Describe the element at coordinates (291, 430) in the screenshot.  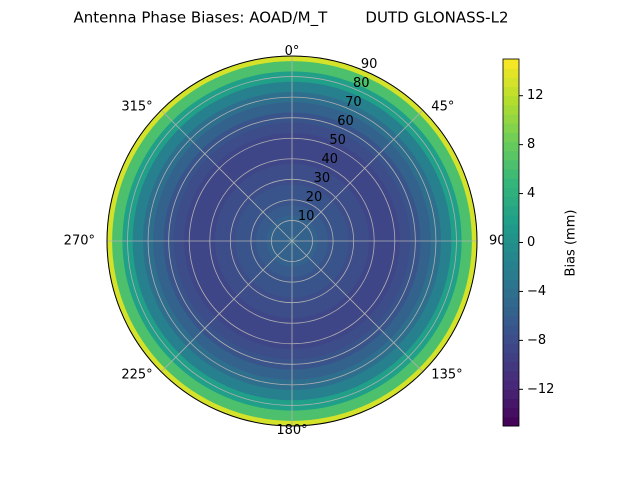
I see `theta-tick-label: 180°` at that location.